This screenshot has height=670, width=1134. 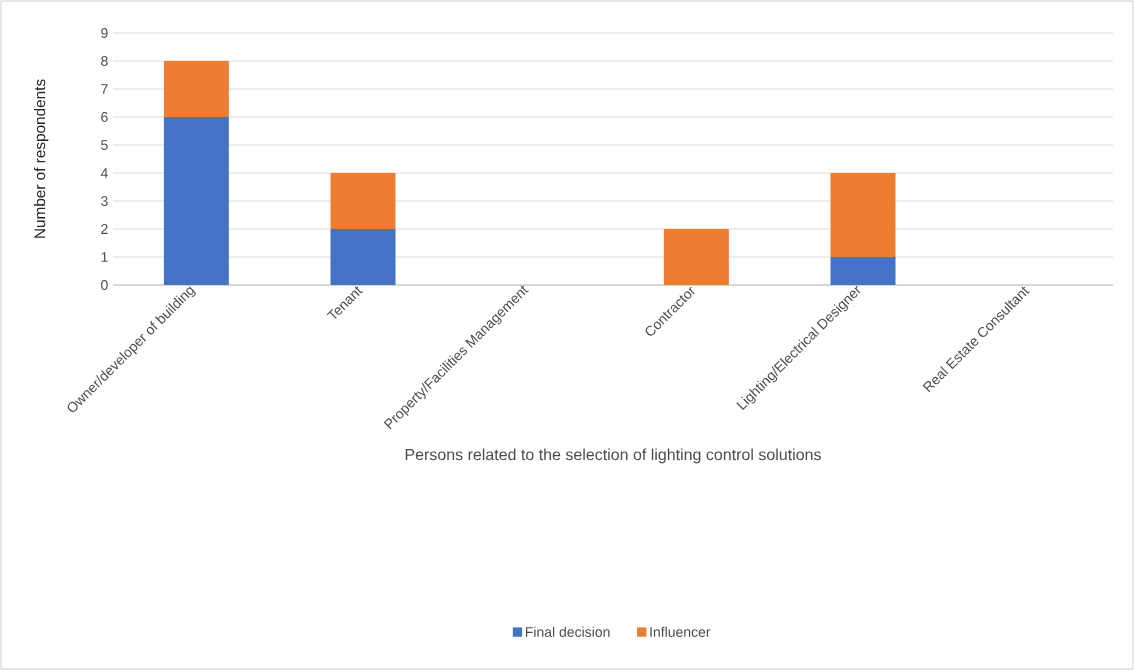 I want to click on x-axis-title: Persons related to the selection of lighting control solutions, so click(x=613, y=456).